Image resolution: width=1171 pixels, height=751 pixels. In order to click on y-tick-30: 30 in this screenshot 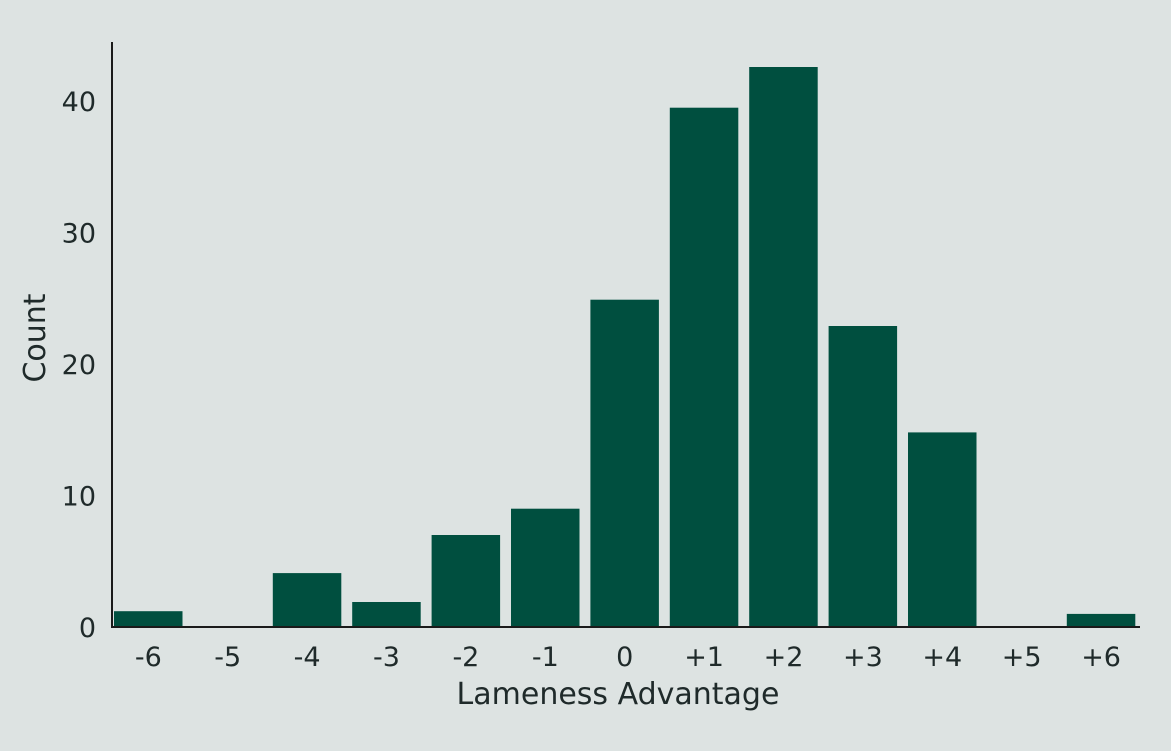, I will do `click(79, 234)`.